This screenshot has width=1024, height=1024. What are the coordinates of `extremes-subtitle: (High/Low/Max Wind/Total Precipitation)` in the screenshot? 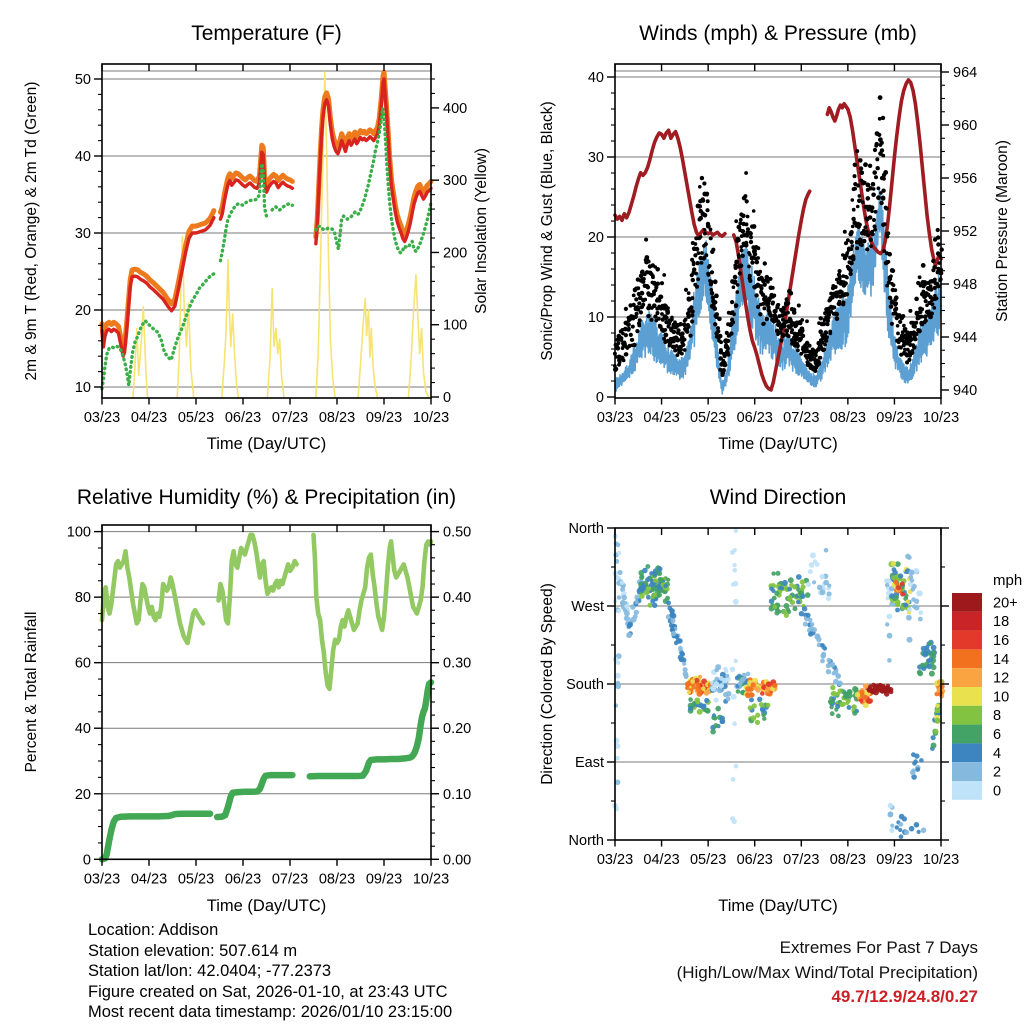 It's located at (827, 972).